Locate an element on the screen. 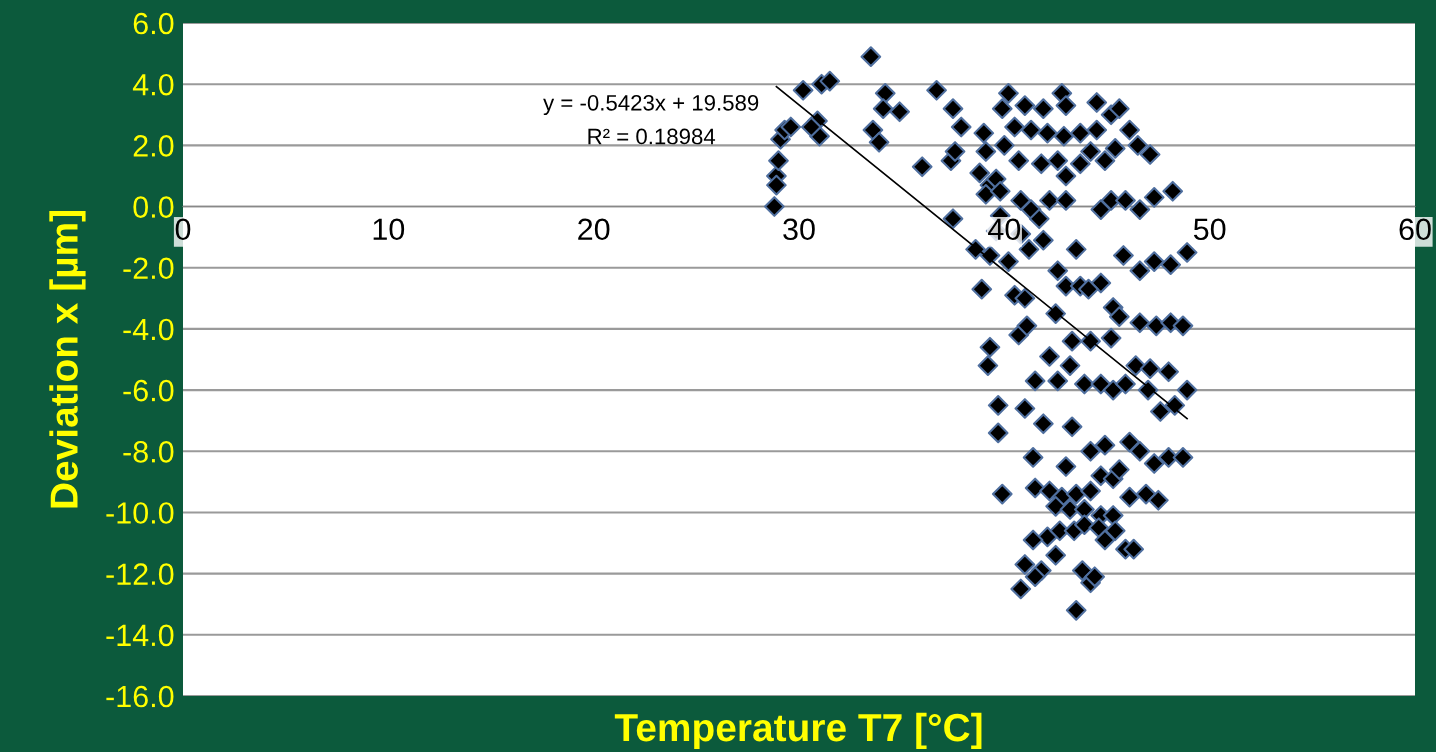  x-tick-label: 0 is located at coordinates (183, 229).